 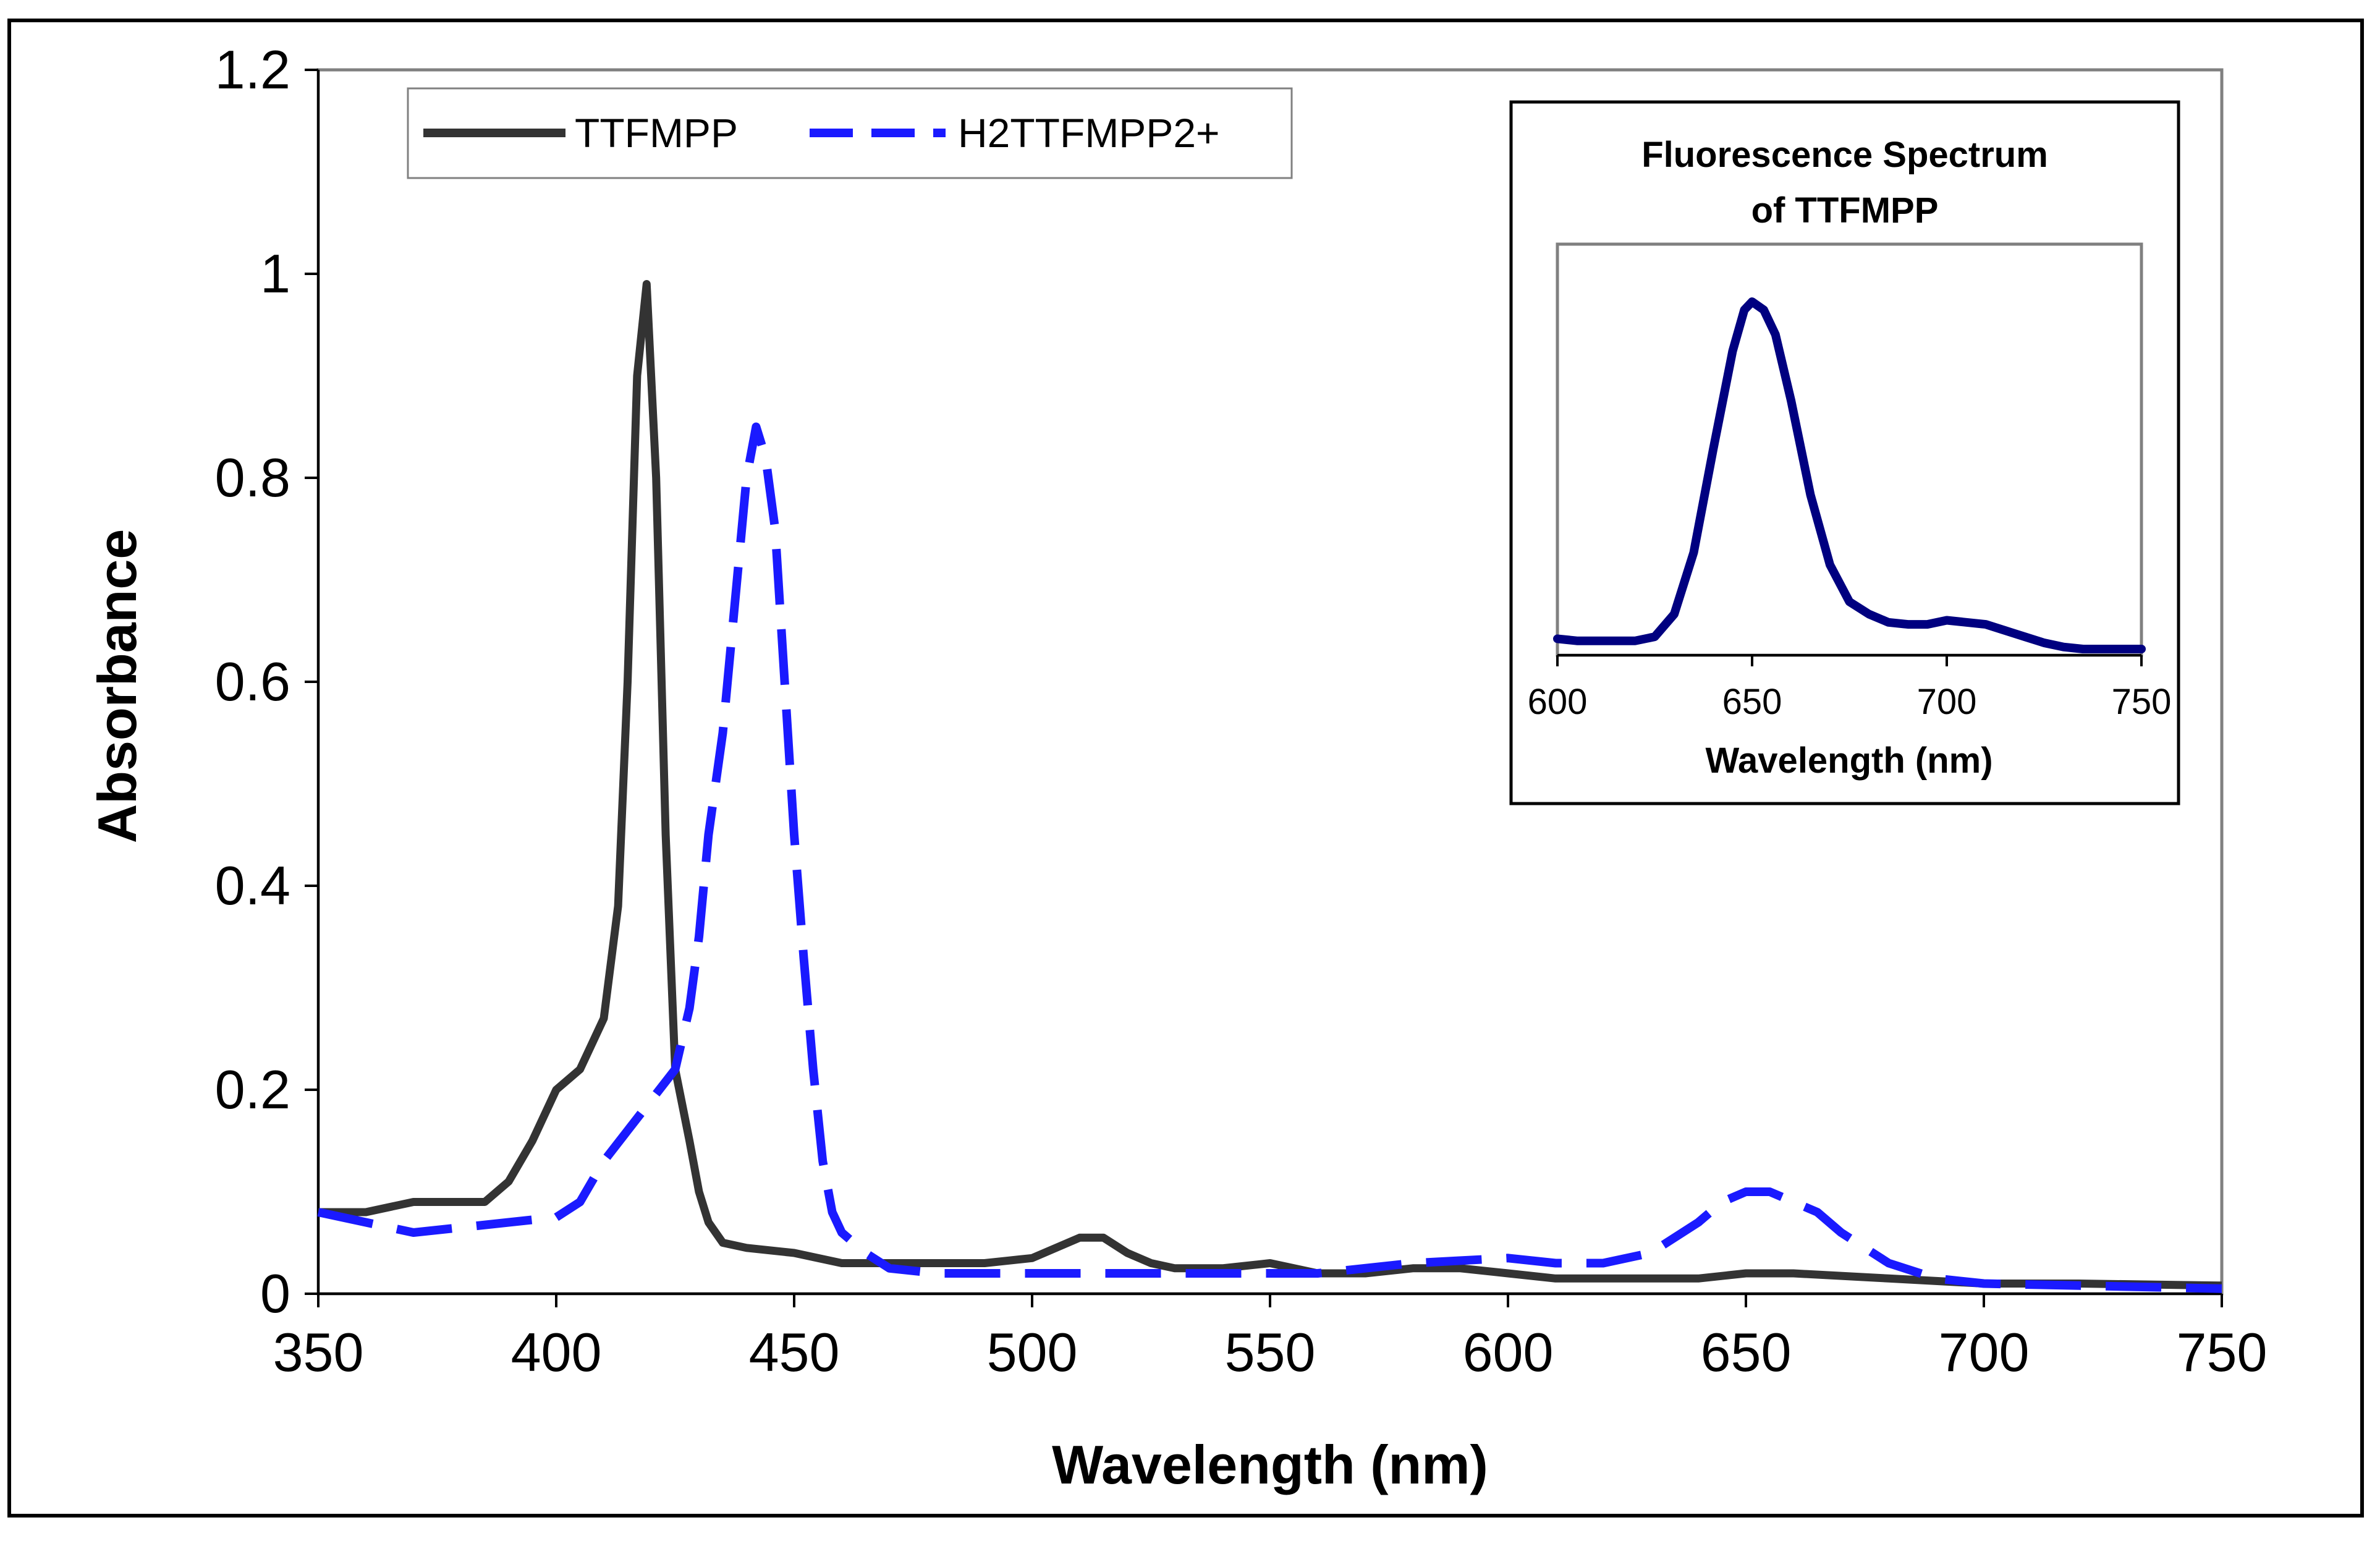 What do you see at coordinates (252, 1089) in the screenshot?
I see `main-y-tick-label: 0.2` at bounding box center [252, 1089].